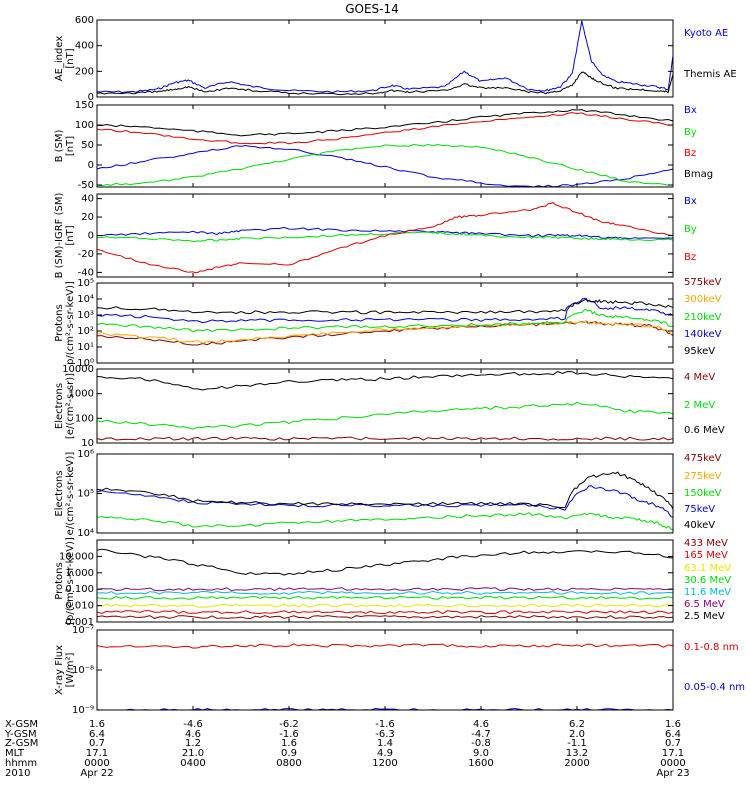  Describe the element at coordinates (192, 763) in the screenshot. I see `ephemeris-value: 0400` at that location.